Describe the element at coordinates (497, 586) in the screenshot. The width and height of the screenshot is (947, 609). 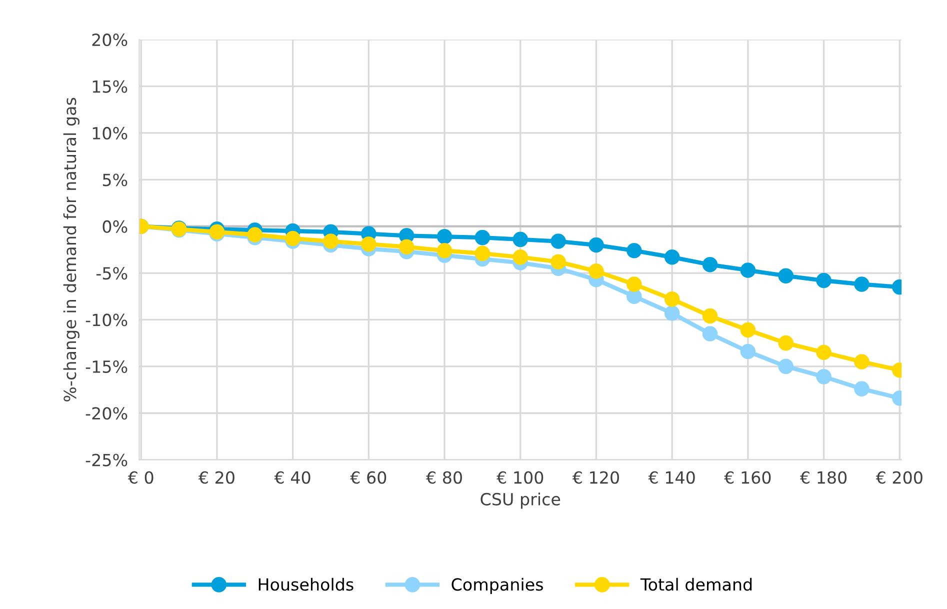
I see `legend-label: Companies` at that location.